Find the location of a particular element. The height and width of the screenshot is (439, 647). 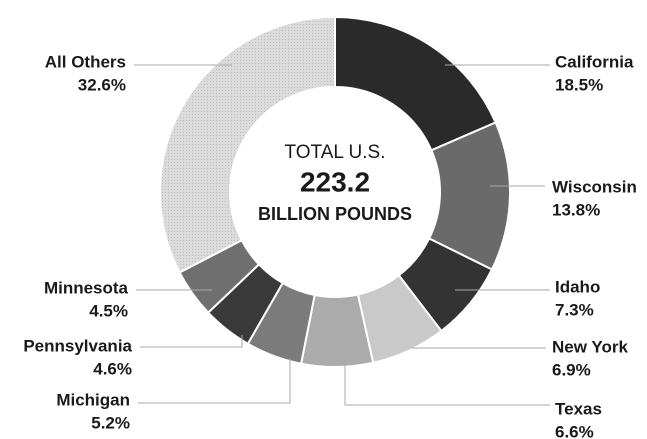

value-label: 7.3% is located at coordinates (574, 309).